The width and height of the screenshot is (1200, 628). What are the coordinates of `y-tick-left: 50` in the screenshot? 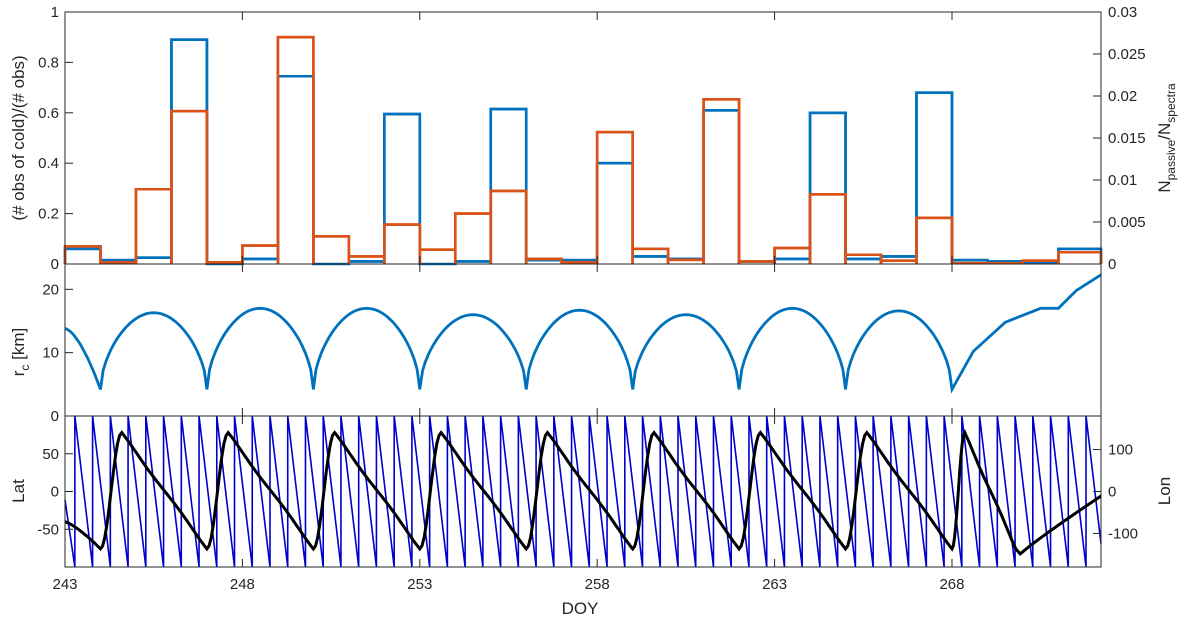 It's located at (50, 454).